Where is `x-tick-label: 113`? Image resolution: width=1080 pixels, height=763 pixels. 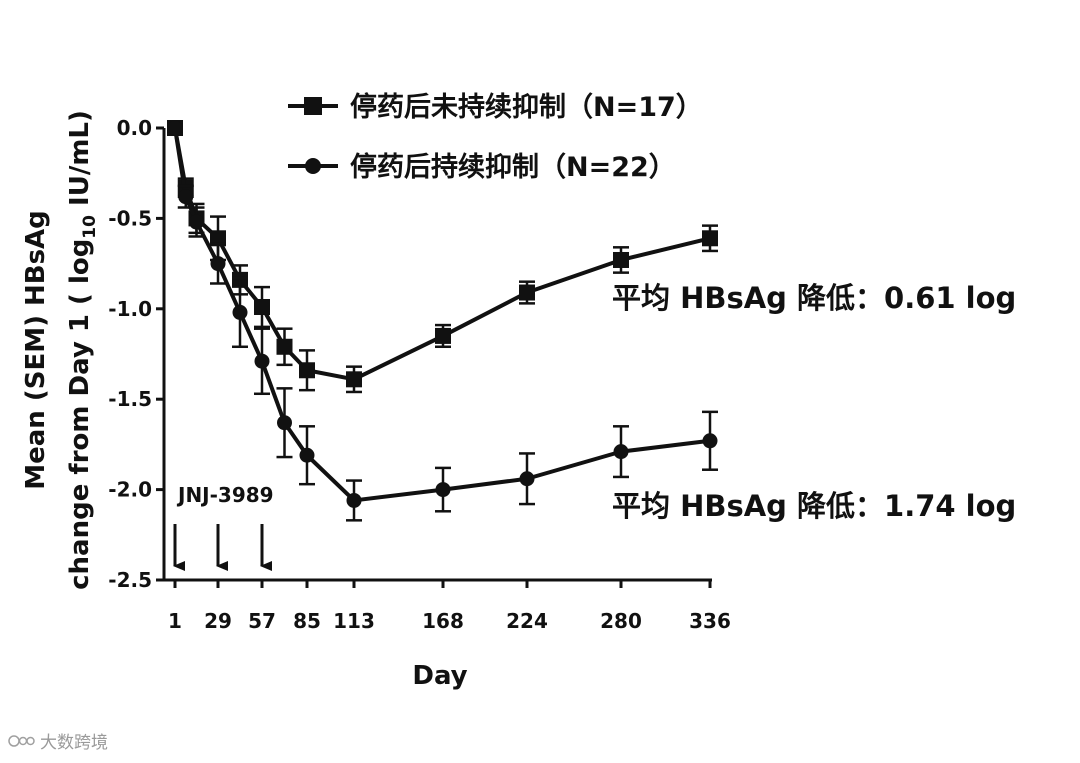
x-tick-label: 113 is located at coordinates (354, 621).